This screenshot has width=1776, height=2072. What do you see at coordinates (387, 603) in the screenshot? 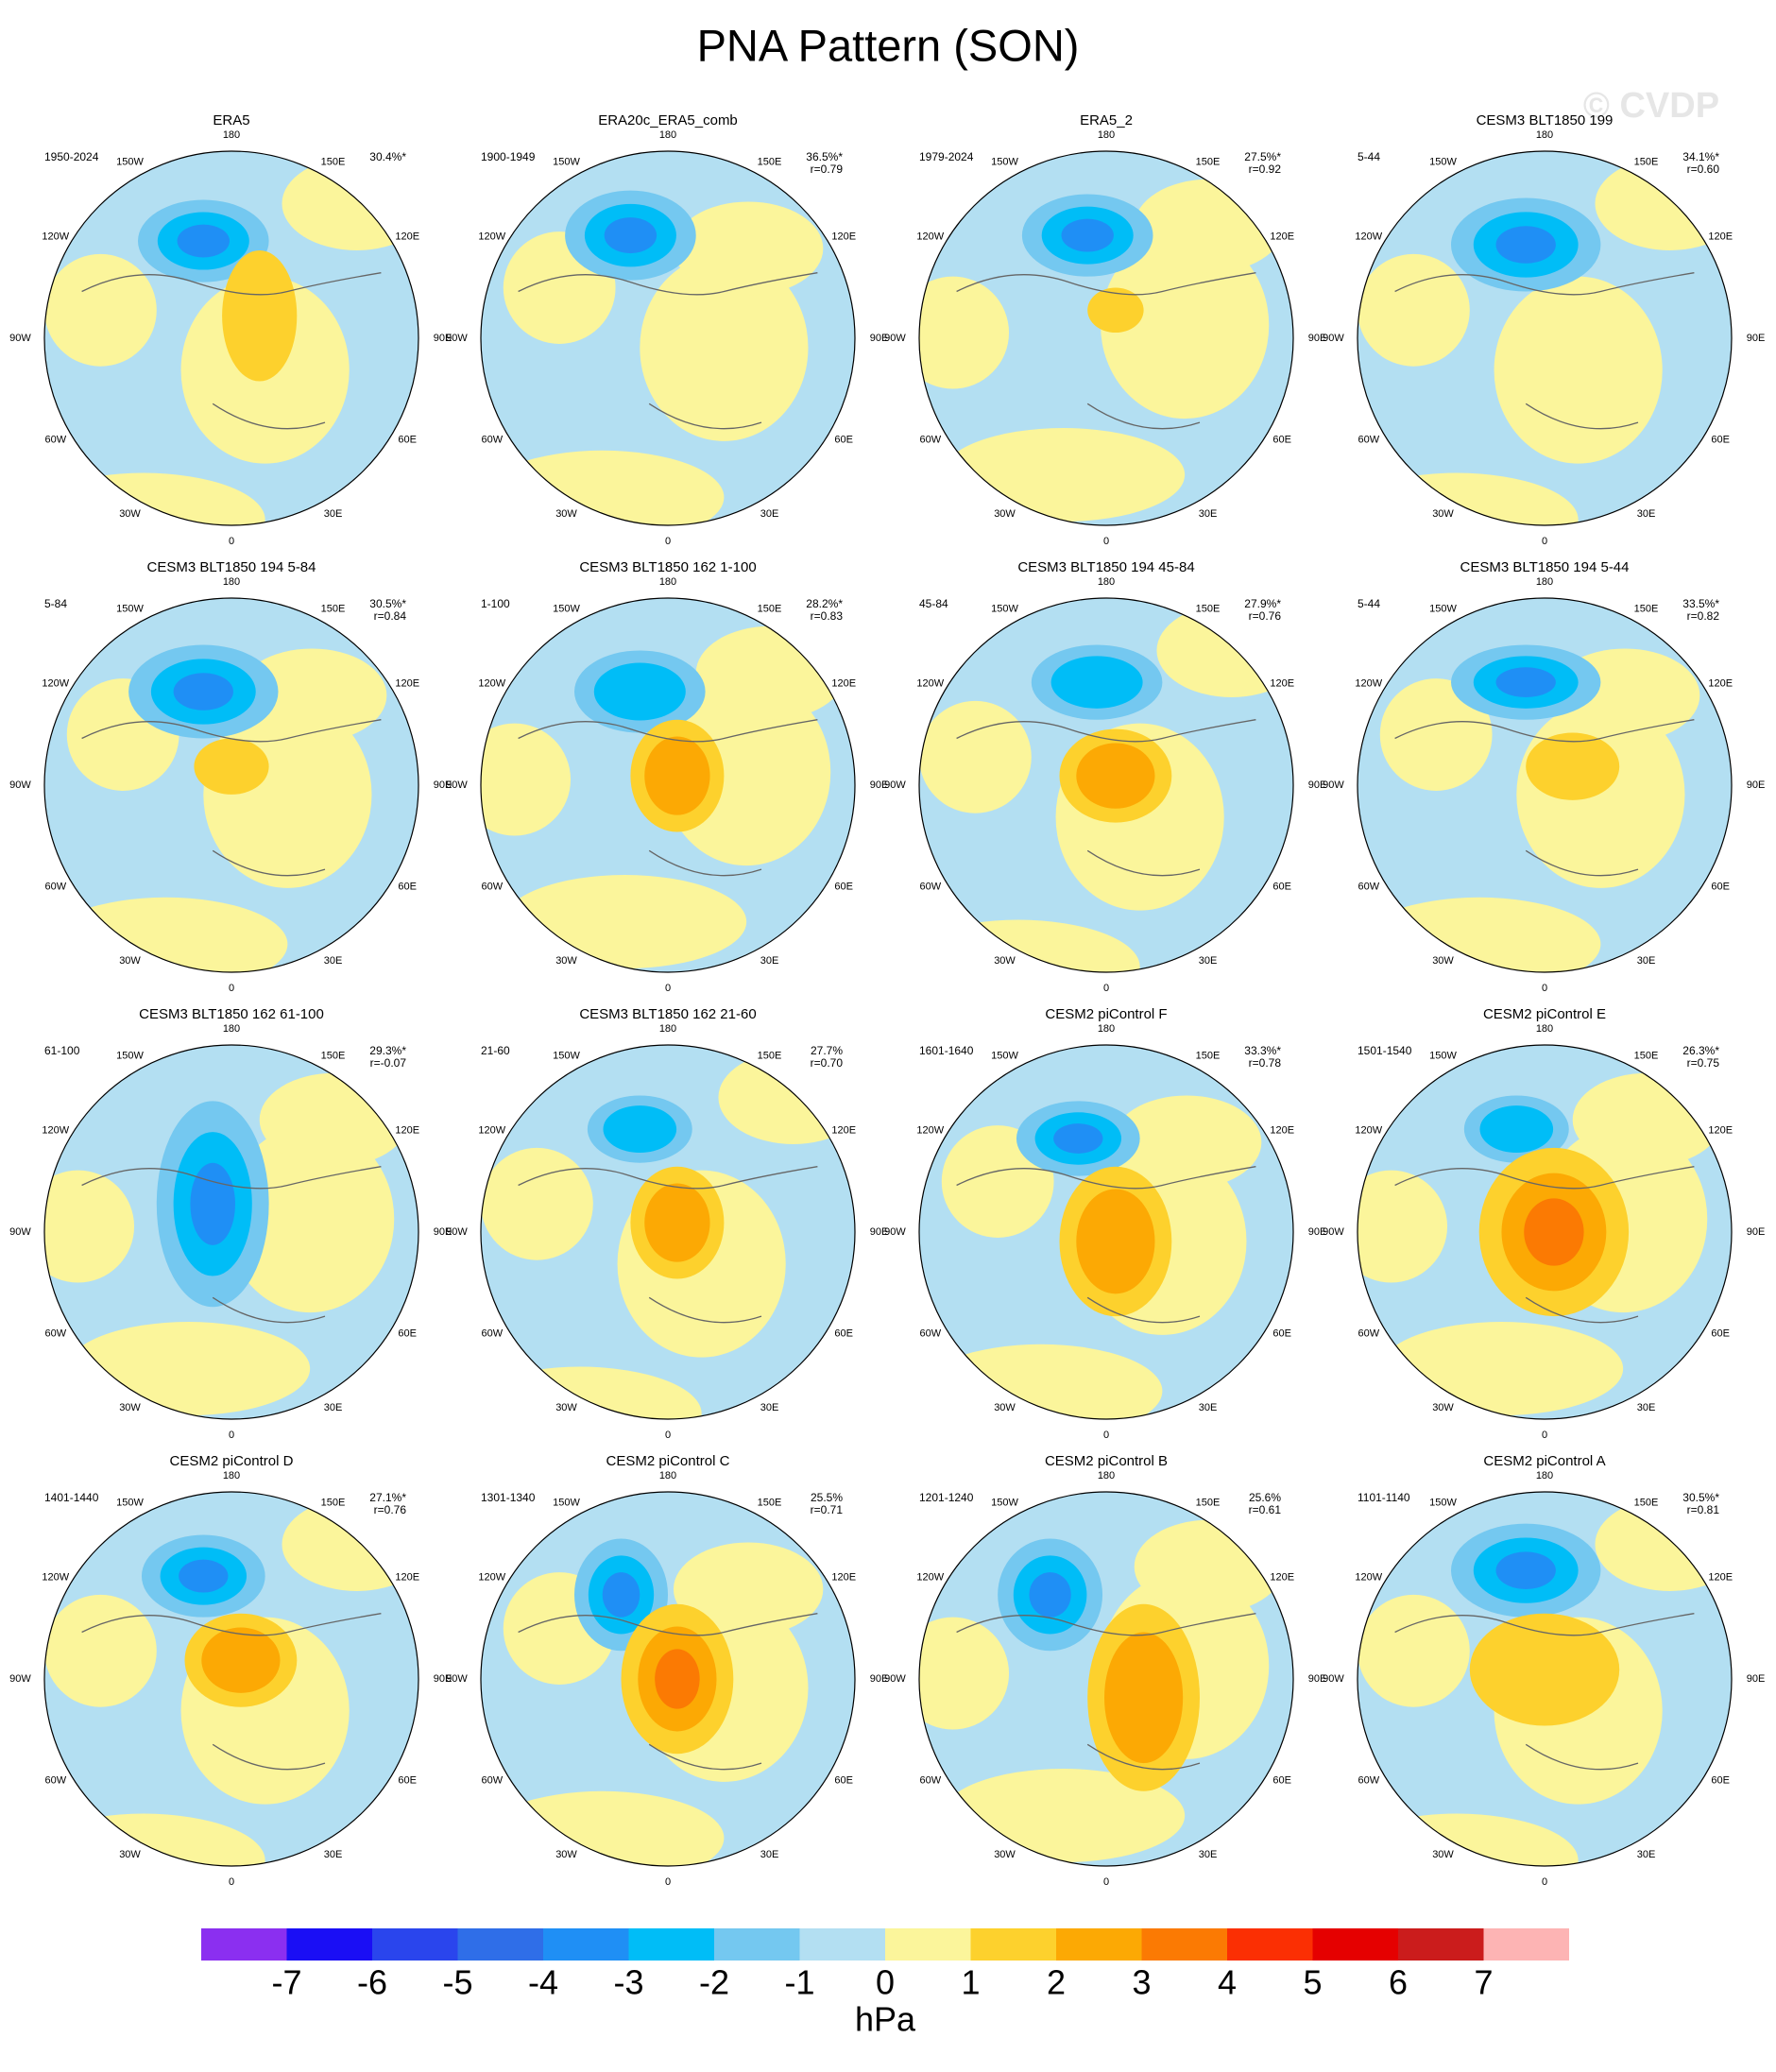
I see `variance: 30.5%*` at bounding box center [387, 603].